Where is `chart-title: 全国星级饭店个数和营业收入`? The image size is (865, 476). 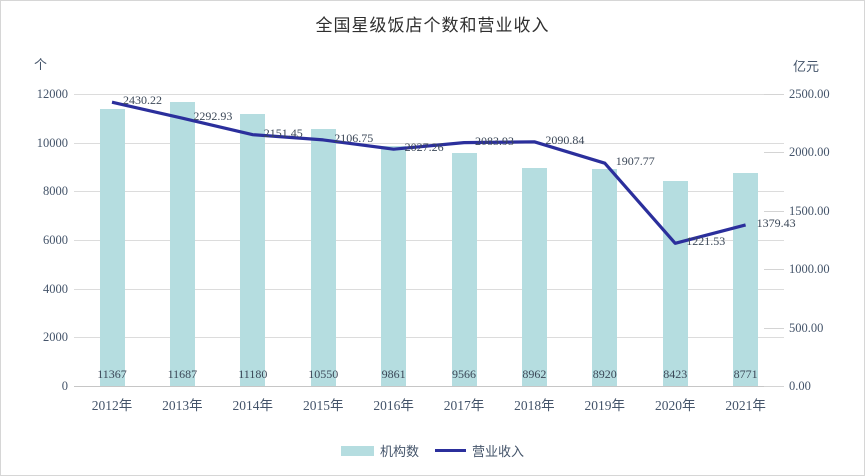
chart-title: 全国星级饭店个数和营业收入 is located at coordinates (432, 25).